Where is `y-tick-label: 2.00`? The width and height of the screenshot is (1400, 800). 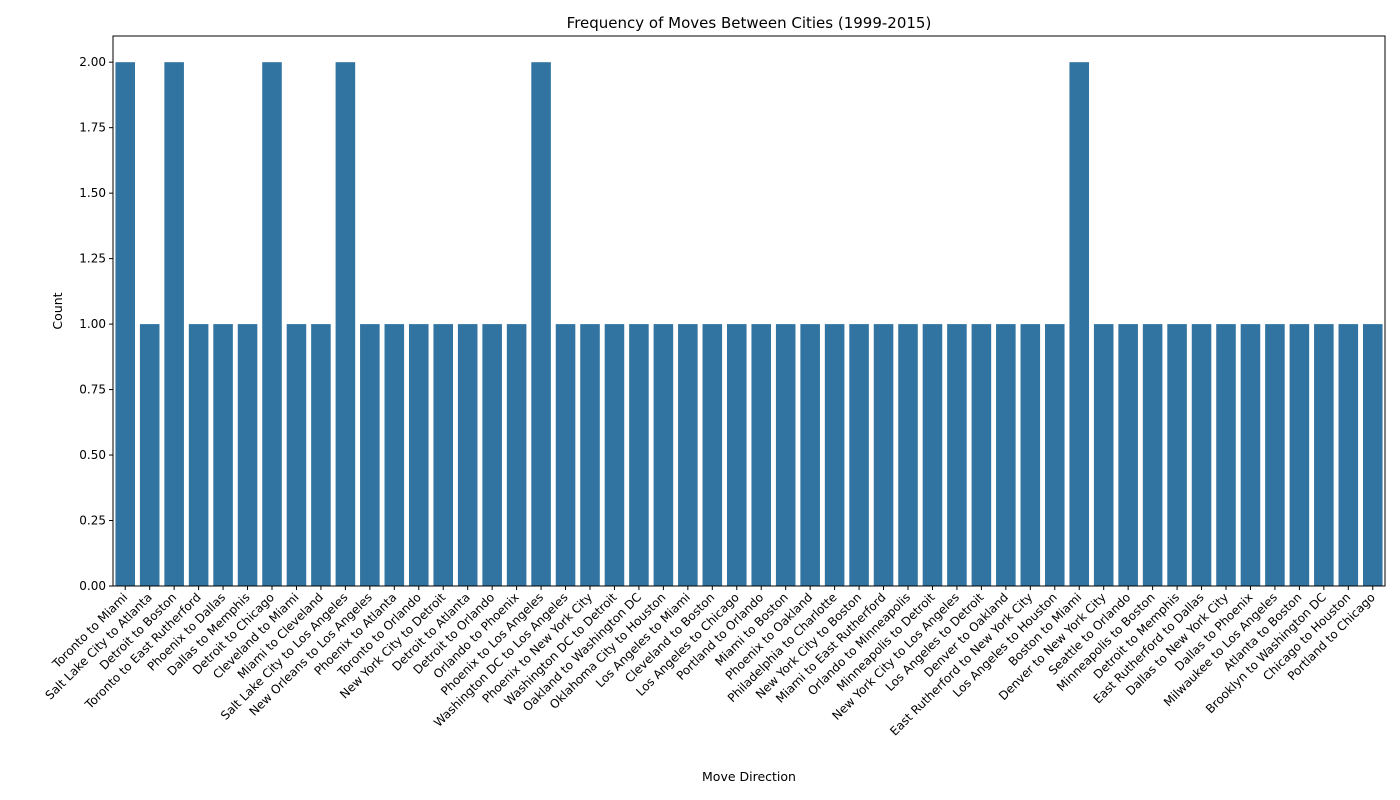 y-tick-label: 2.00 is located at coordinates (92, 62).